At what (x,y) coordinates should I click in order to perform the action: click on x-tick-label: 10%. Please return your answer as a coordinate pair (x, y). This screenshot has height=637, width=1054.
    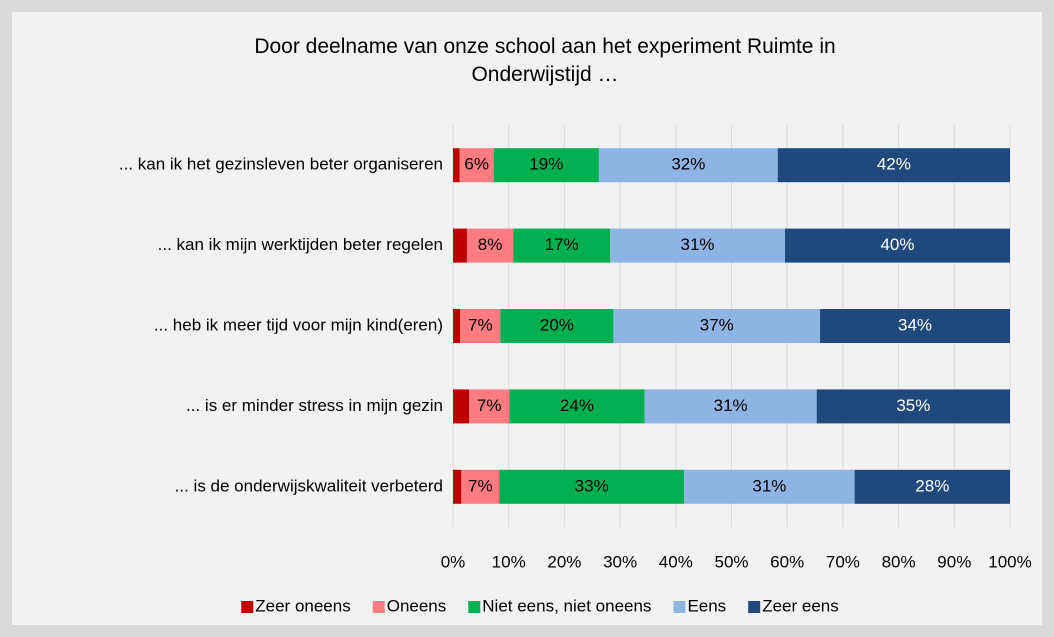
    Looking at the image, I should click on (509, 561).